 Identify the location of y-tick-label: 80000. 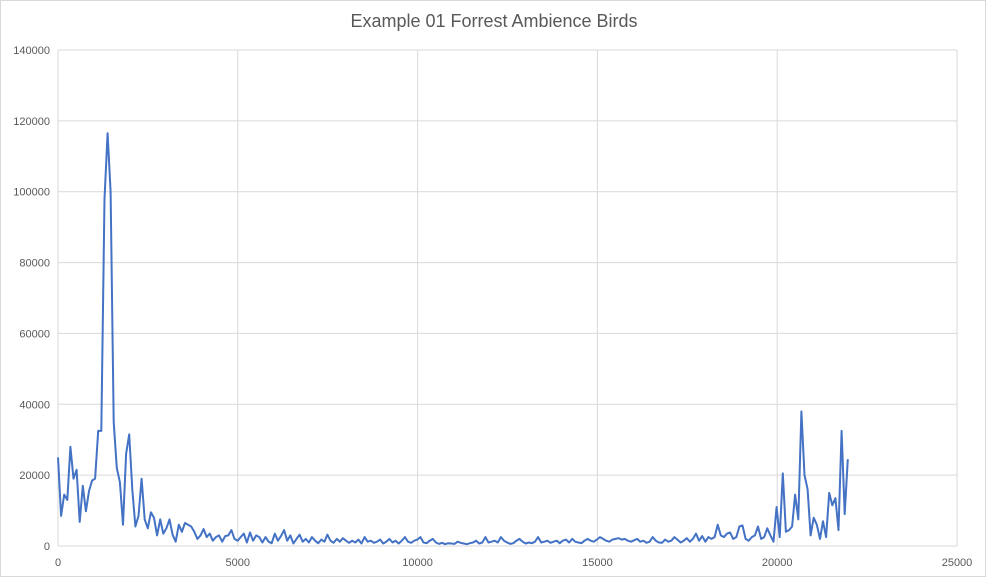
(34, 264).